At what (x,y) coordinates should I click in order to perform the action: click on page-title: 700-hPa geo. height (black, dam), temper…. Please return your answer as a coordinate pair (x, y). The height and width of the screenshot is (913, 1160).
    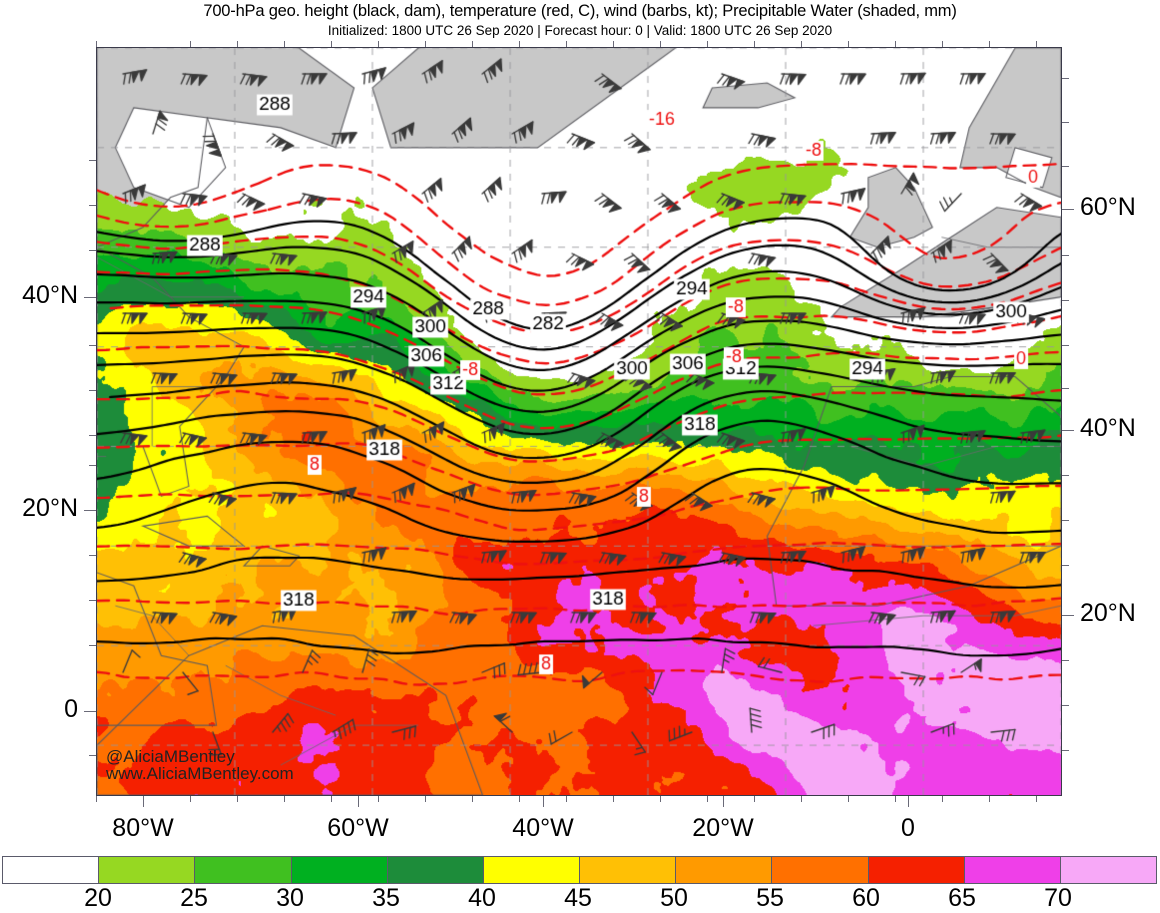
    Looking at the image, I should click on (580, 11).